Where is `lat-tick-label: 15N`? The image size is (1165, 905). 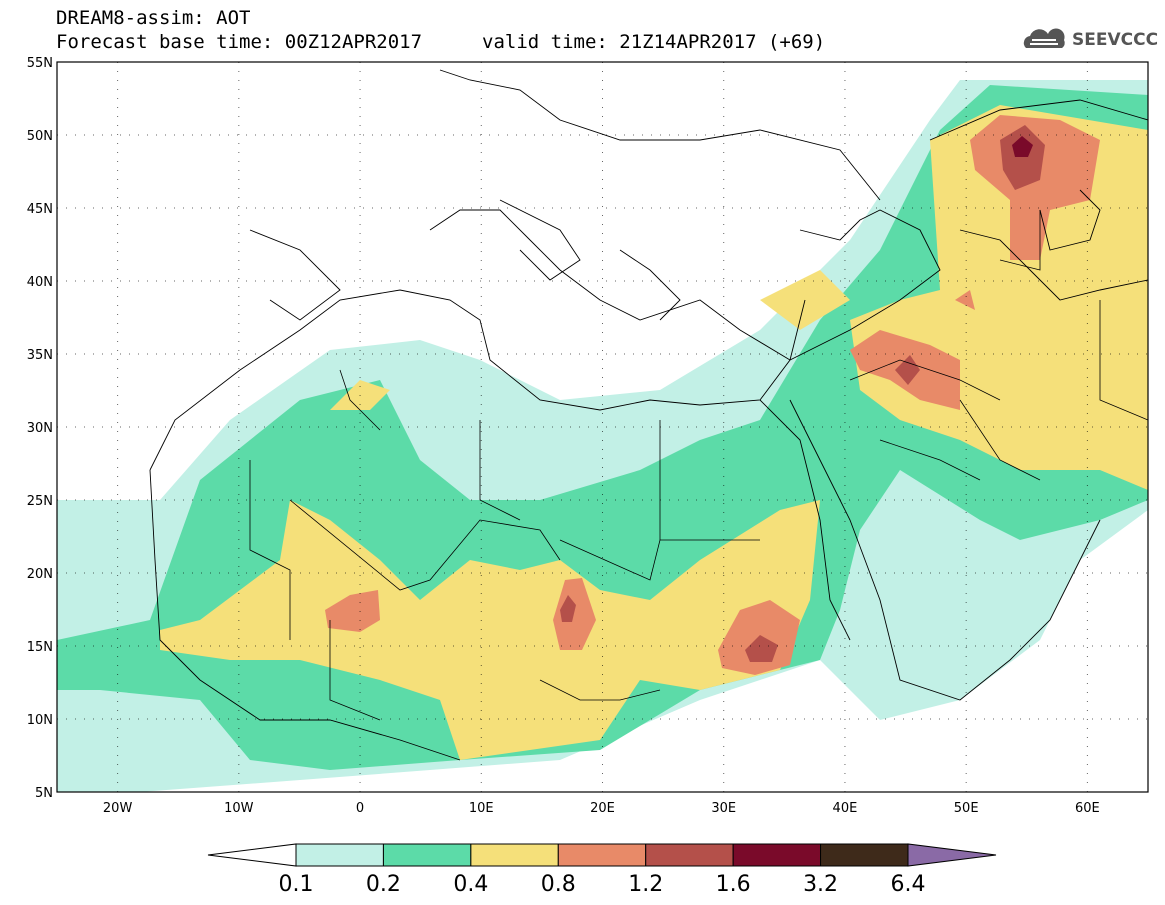
lat-tick-label: 15N is located at coordinates (40, 647).